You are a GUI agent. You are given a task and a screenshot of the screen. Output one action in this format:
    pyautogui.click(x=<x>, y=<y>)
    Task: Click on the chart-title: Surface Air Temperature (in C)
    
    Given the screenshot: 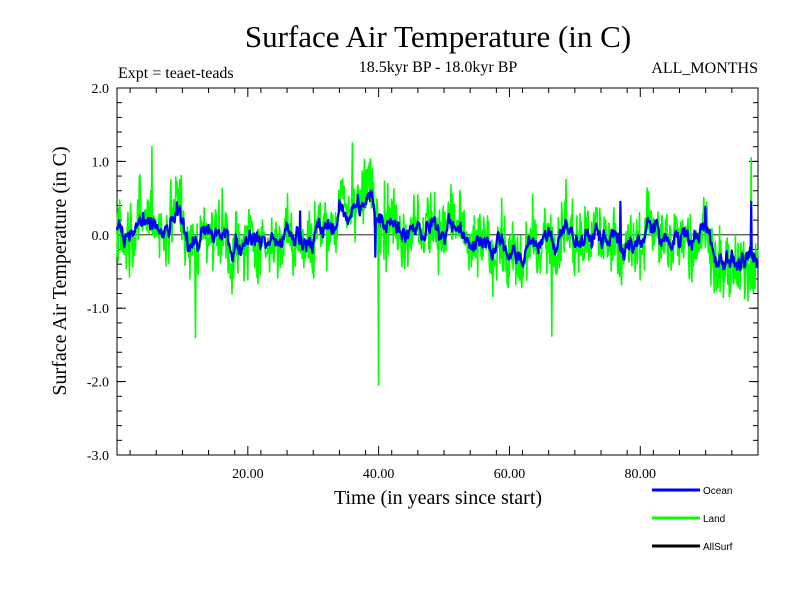 What is the action you would take?
    pyautogui.click(x=438, y=36)
    